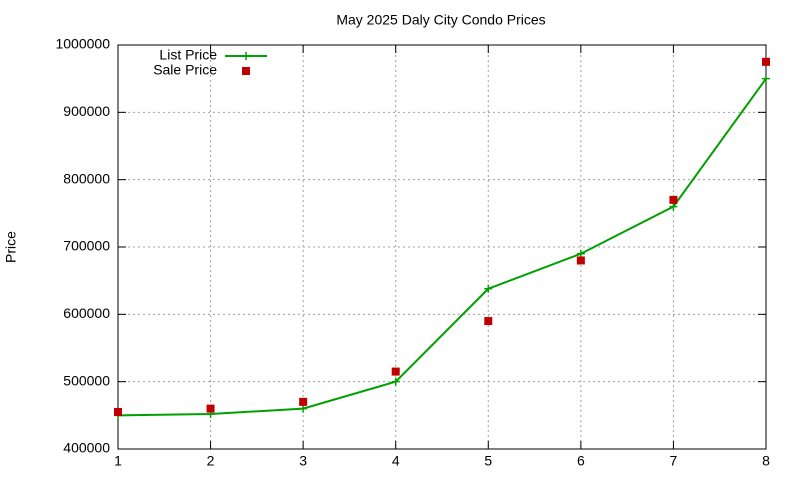 This screenshot has height=480, width=800. I want to click on x-tick-label: 2, so click(211, 461).